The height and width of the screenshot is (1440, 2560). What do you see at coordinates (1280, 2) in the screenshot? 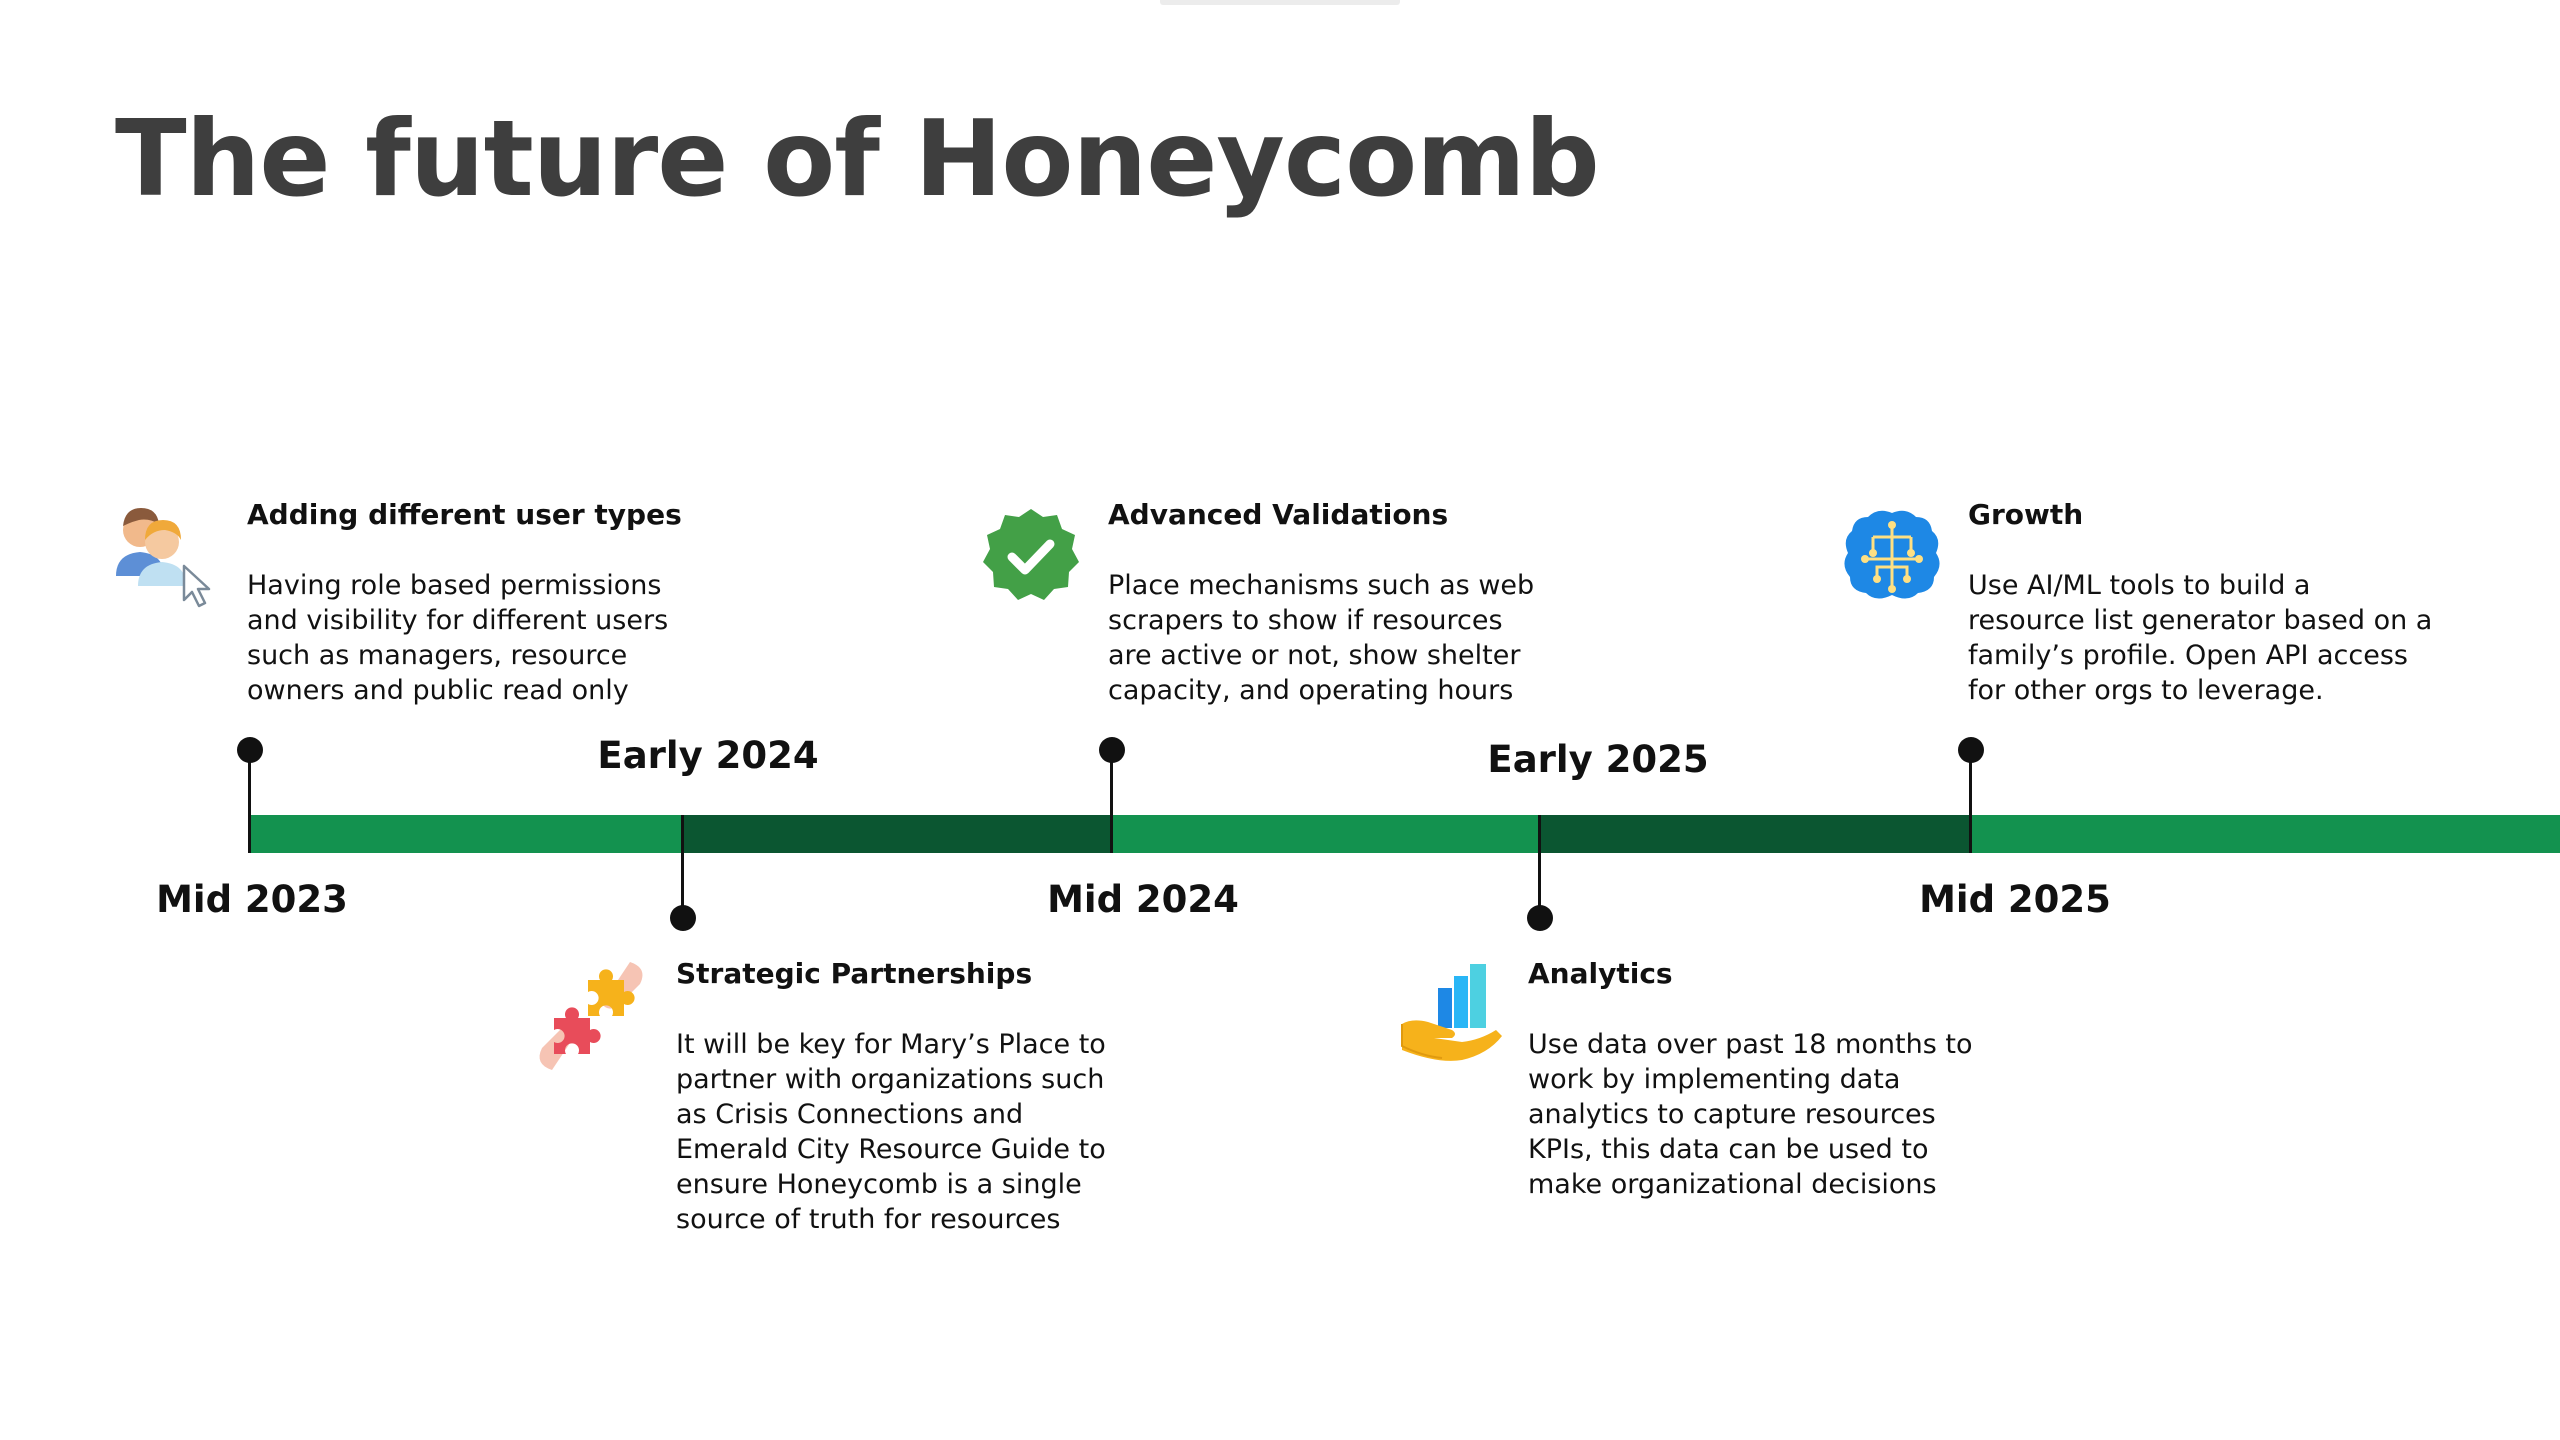
I see `top-scroll-indicator` at bounding box center [1280, 2].